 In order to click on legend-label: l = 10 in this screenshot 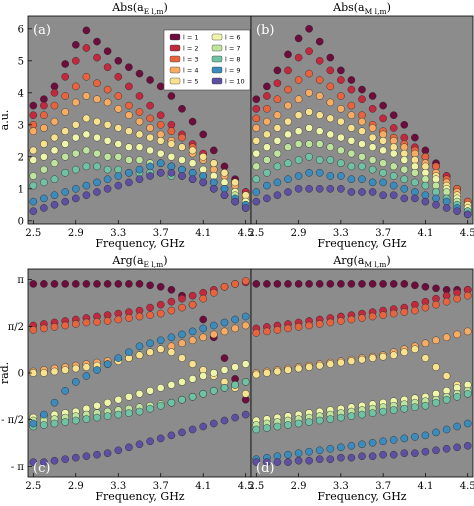, I will do `click(235, 82)`.